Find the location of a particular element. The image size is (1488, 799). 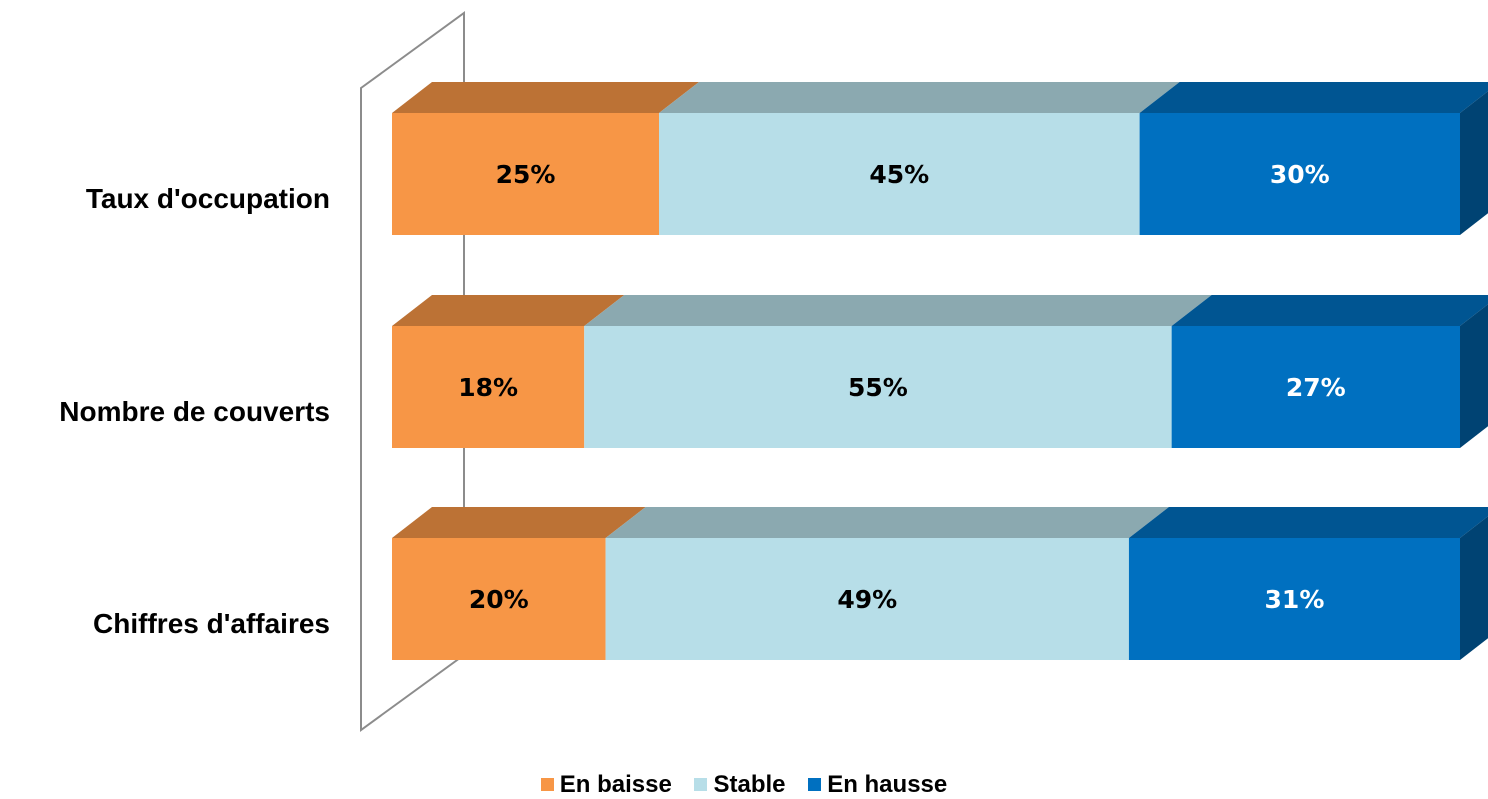

data-label: 30% is located at coordinates (1300, 174).